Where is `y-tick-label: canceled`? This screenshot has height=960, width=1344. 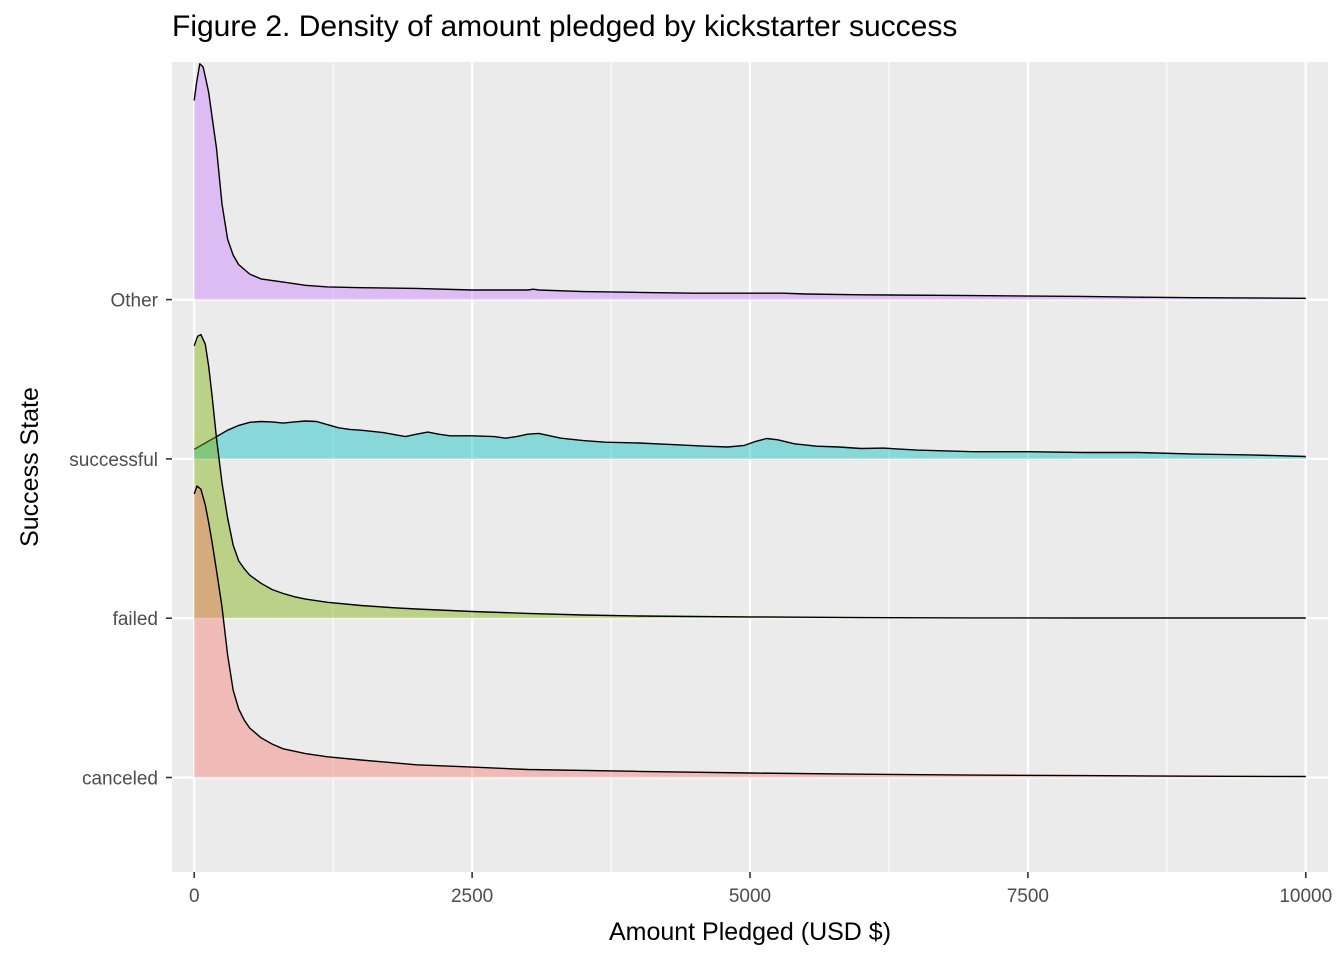
y-tick-label: canceled is located at coordinates (120, 779).